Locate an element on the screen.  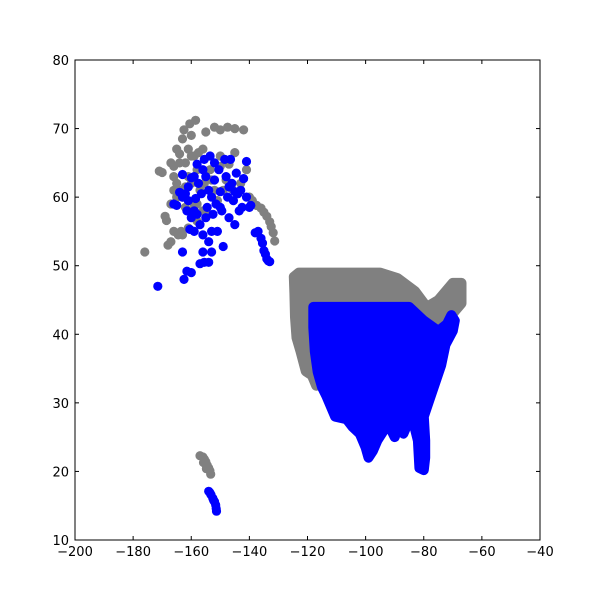
x-tick-label: −140 is located at coordinates (250, 552).